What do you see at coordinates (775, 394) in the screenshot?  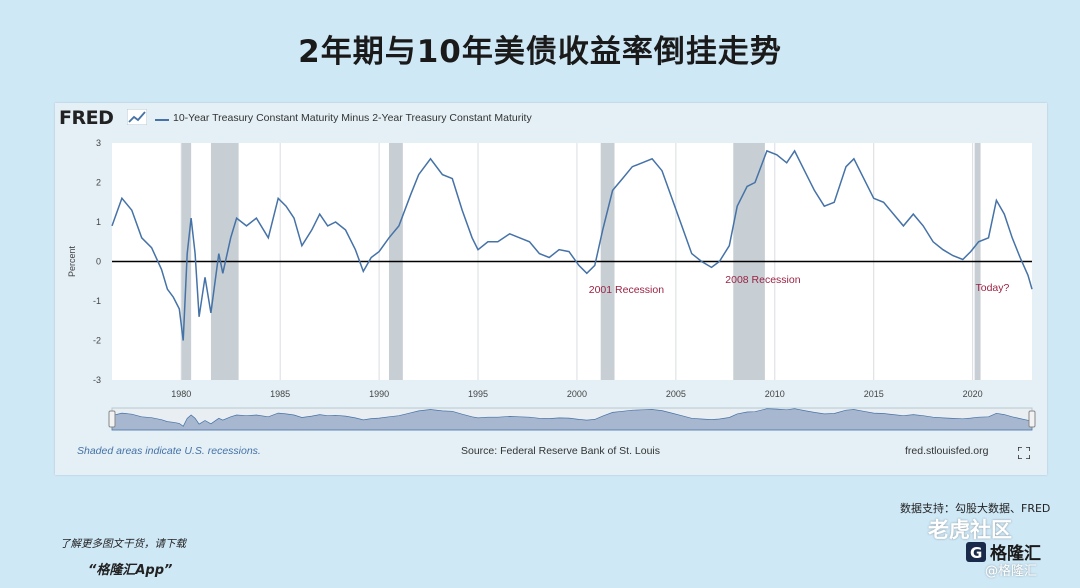 I see `x-tick-label: 2010` at bounding box center [775, 394].